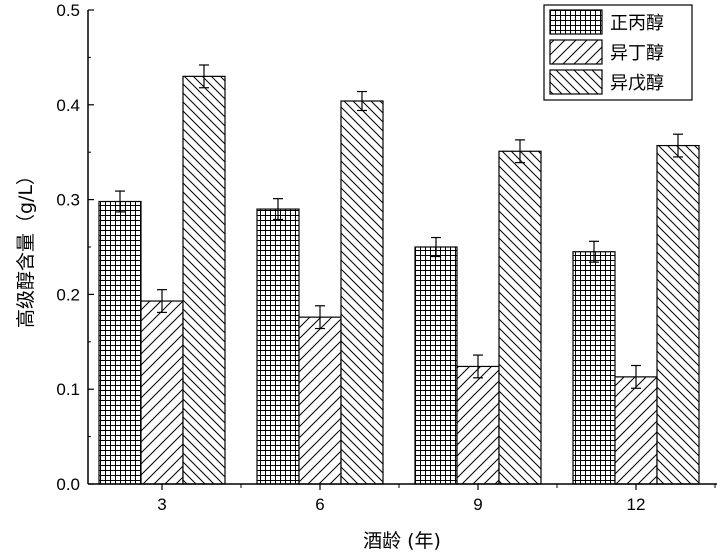 The height and width of the screenshot is (556, 717). What do you see at coordinates (68, 484) in the screenshot?
I see `y-tick-label: 0.0` at bounding box center [68, 484].